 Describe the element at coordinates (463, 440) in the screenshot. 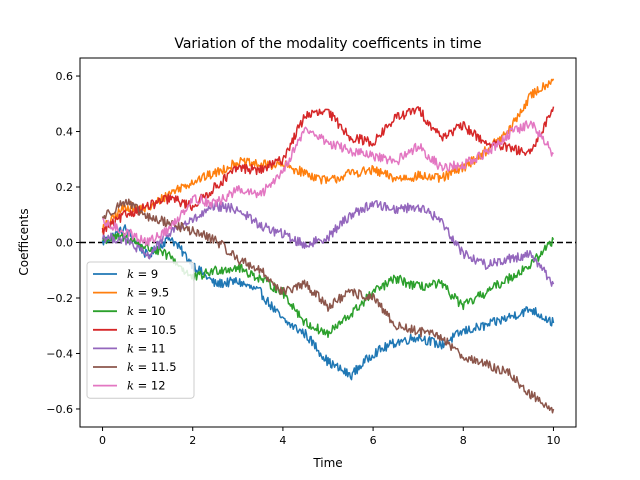

I see `x-tick-label: 8` at that location.